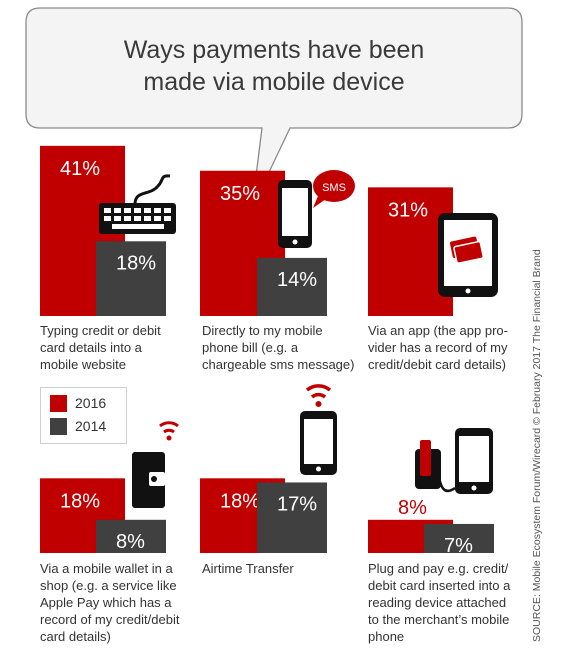 The image size is (565, 659). I want to click on caption-line: card details), so click(75, 636).